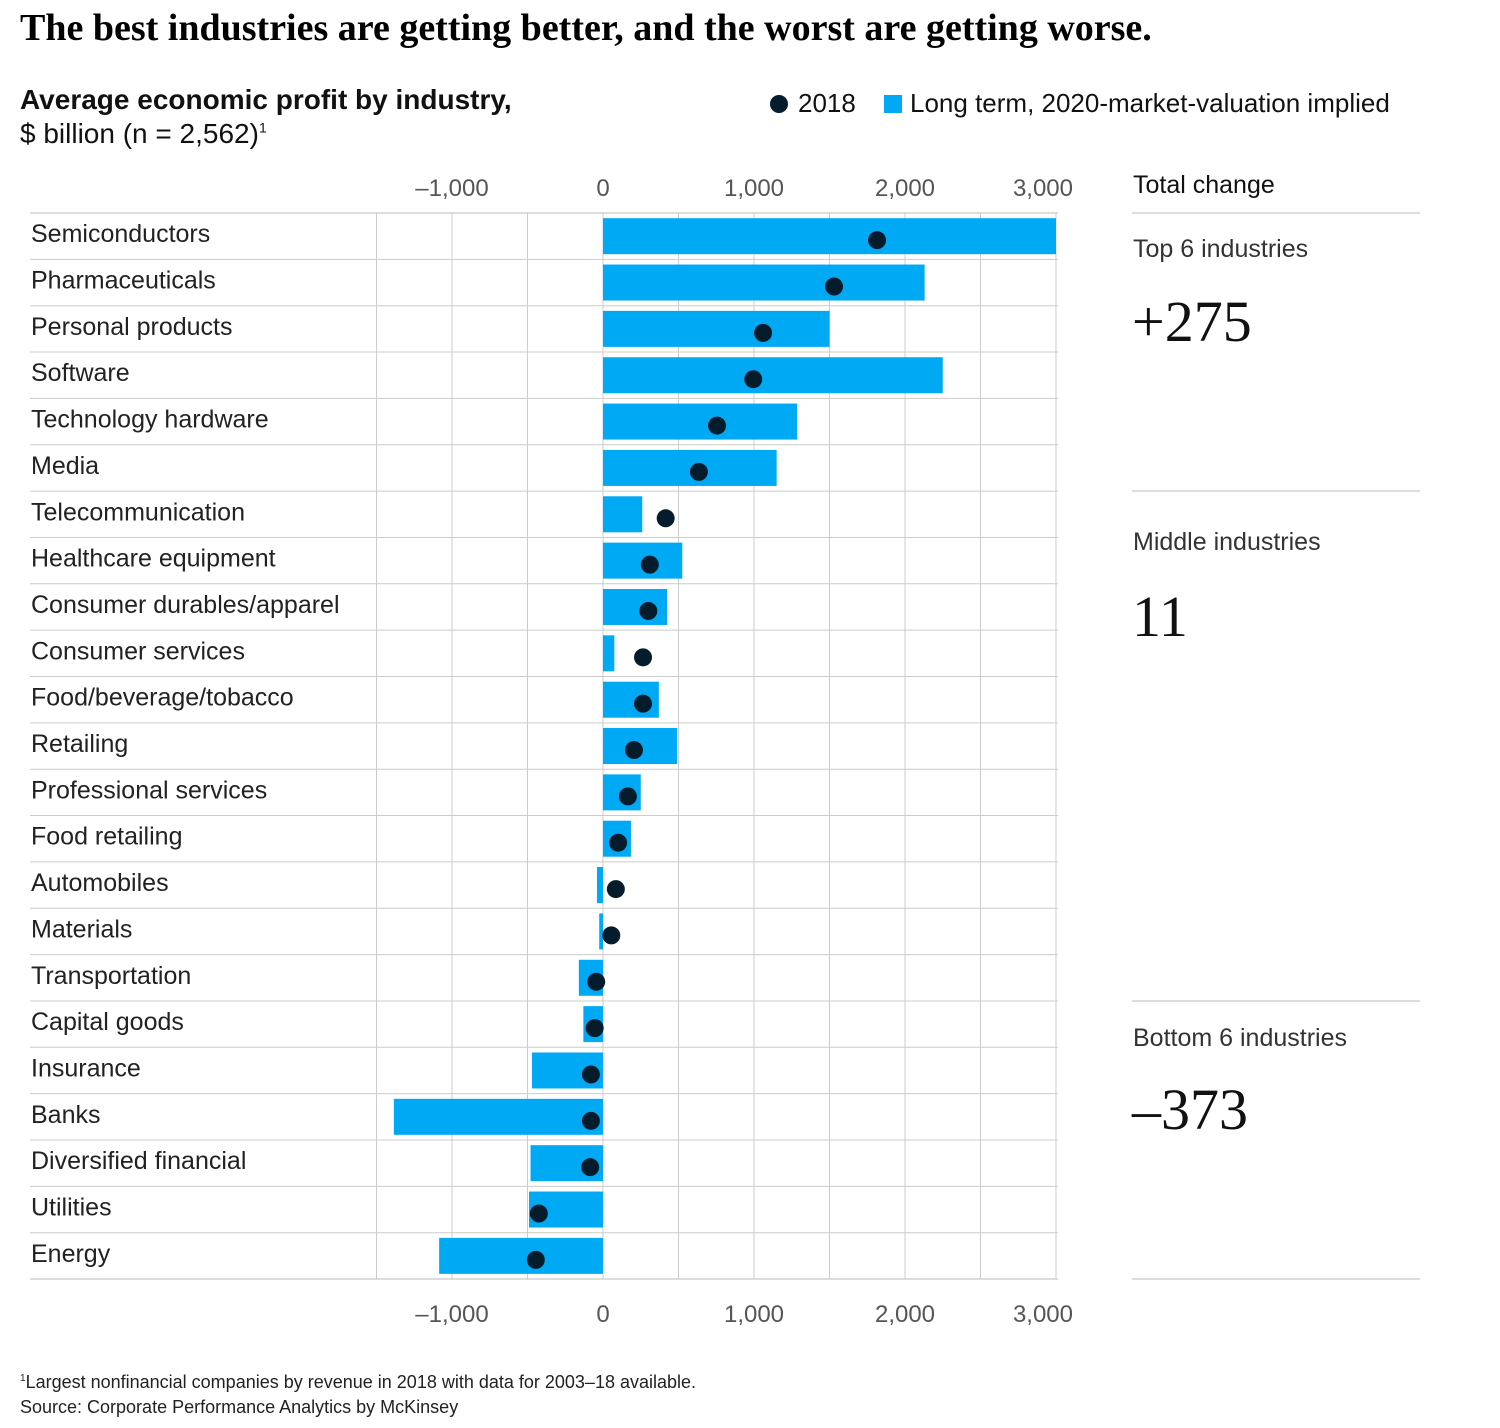 This screenshot has width=1500, height=1428. Describe the element at coordinates (65, 1115) in the screenshot. I see `category-label: Banks` at that location.